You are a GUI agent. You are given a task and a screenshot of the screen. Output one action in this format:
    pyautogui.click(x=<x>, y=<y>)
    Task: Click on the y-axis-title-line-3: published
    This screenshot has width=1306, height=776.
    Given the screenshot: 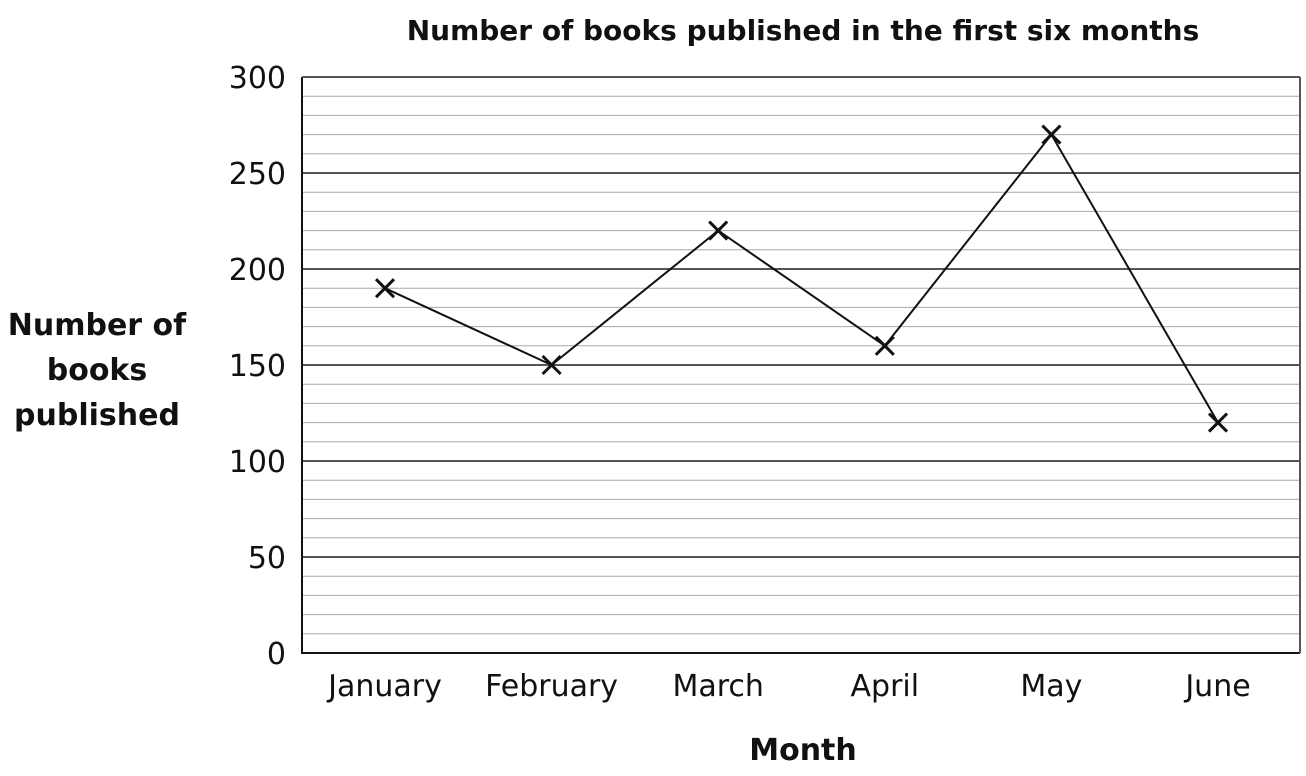 What is the action you would take?
    pyautogui.click(x=97, y=415)
    